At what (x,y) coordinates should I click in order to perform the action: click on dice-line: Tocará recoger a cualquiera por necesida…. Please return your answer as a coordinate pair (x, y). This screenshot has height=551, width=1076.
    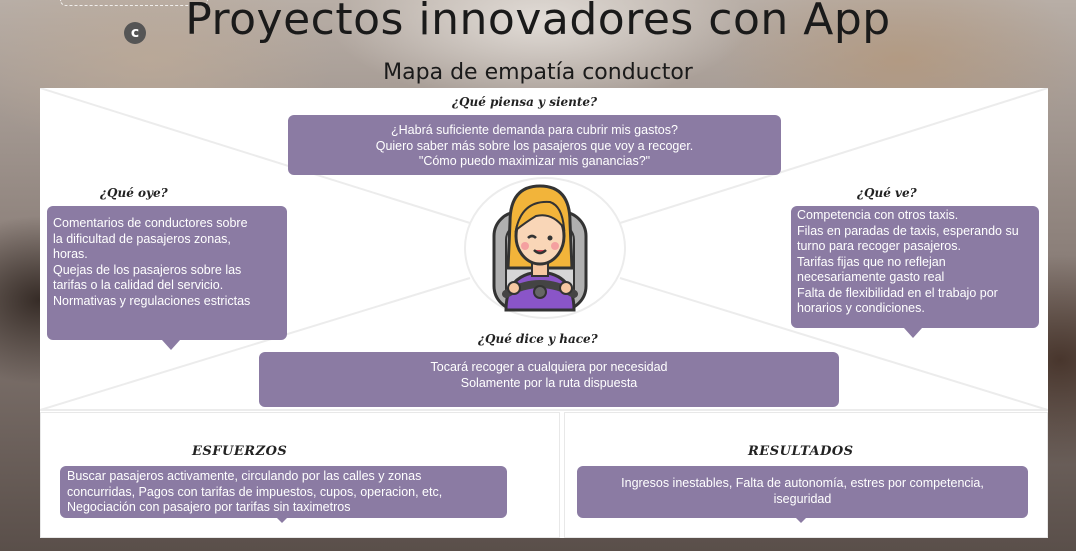
    Looking at the image, I should click on (549, 367).